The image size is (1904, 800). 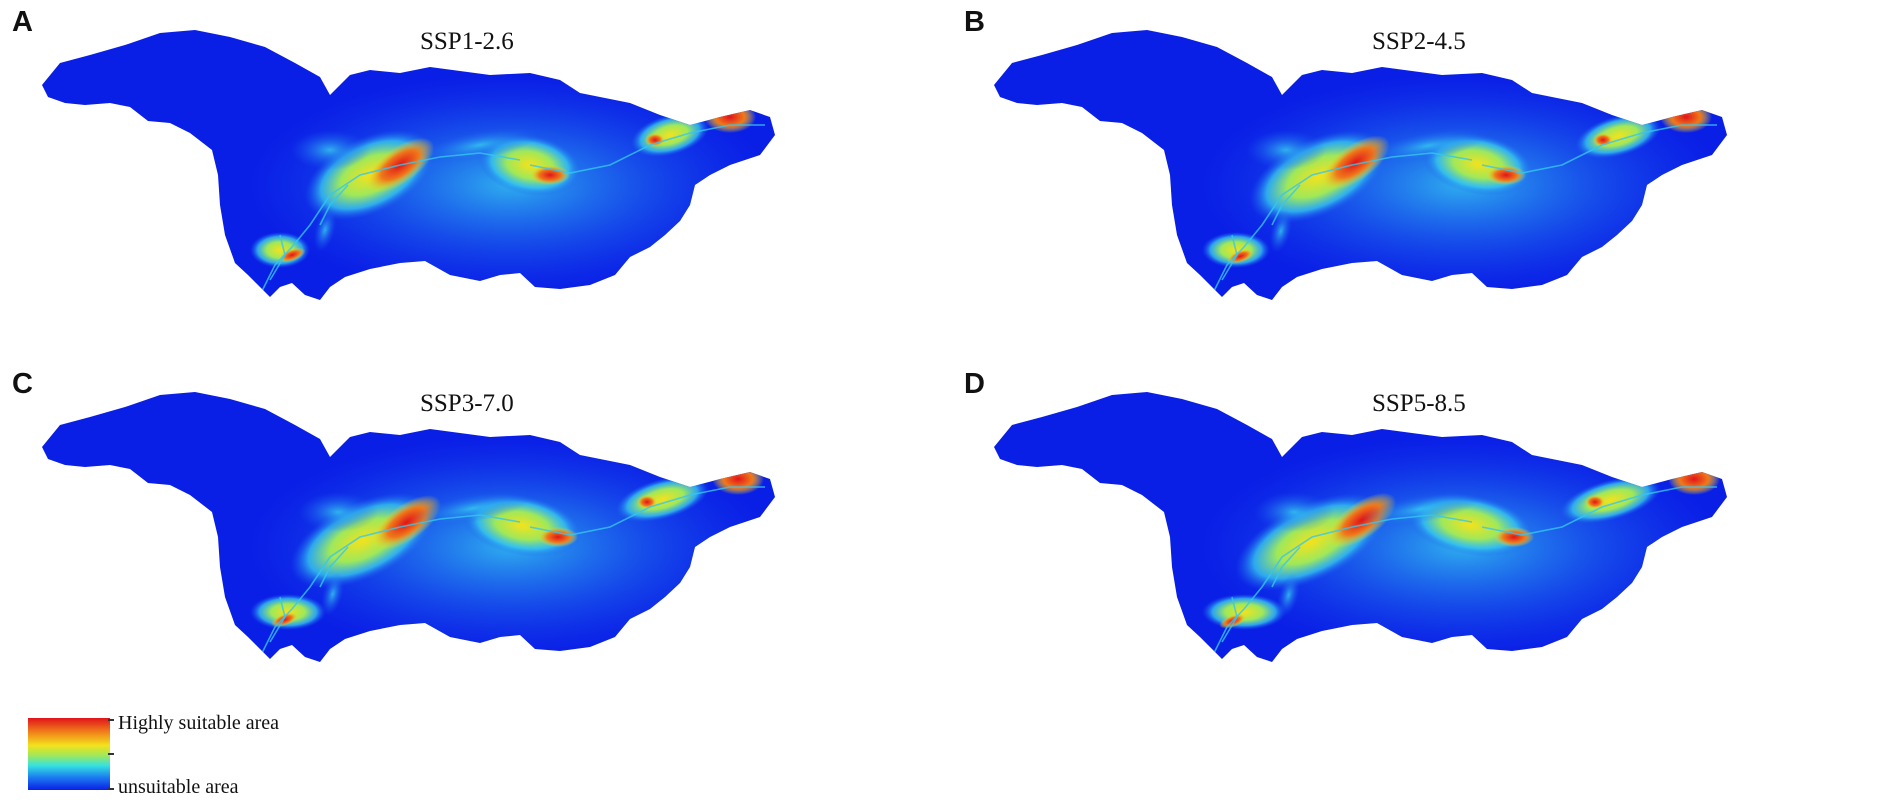 What do you see at coordinates (178, 787) in the screenshot?
I see `legend-label-low: unsuitable area` at bounding box center [178, 787].